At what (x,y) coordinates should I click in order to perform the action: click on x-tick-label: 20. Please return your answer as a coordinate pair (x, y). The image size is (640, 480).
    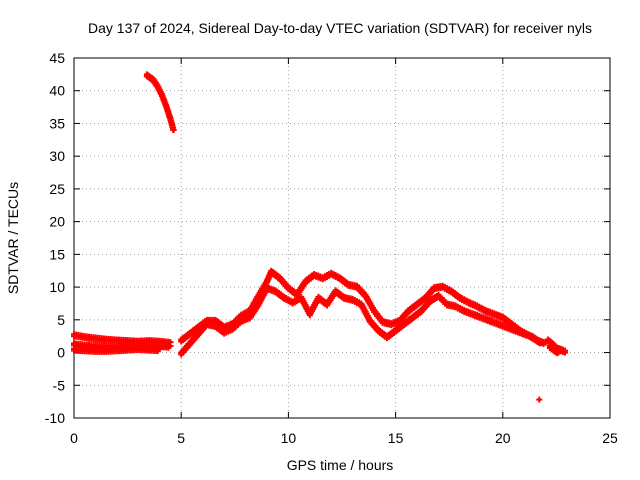
    Looking at the image, I should click on (503, 438).